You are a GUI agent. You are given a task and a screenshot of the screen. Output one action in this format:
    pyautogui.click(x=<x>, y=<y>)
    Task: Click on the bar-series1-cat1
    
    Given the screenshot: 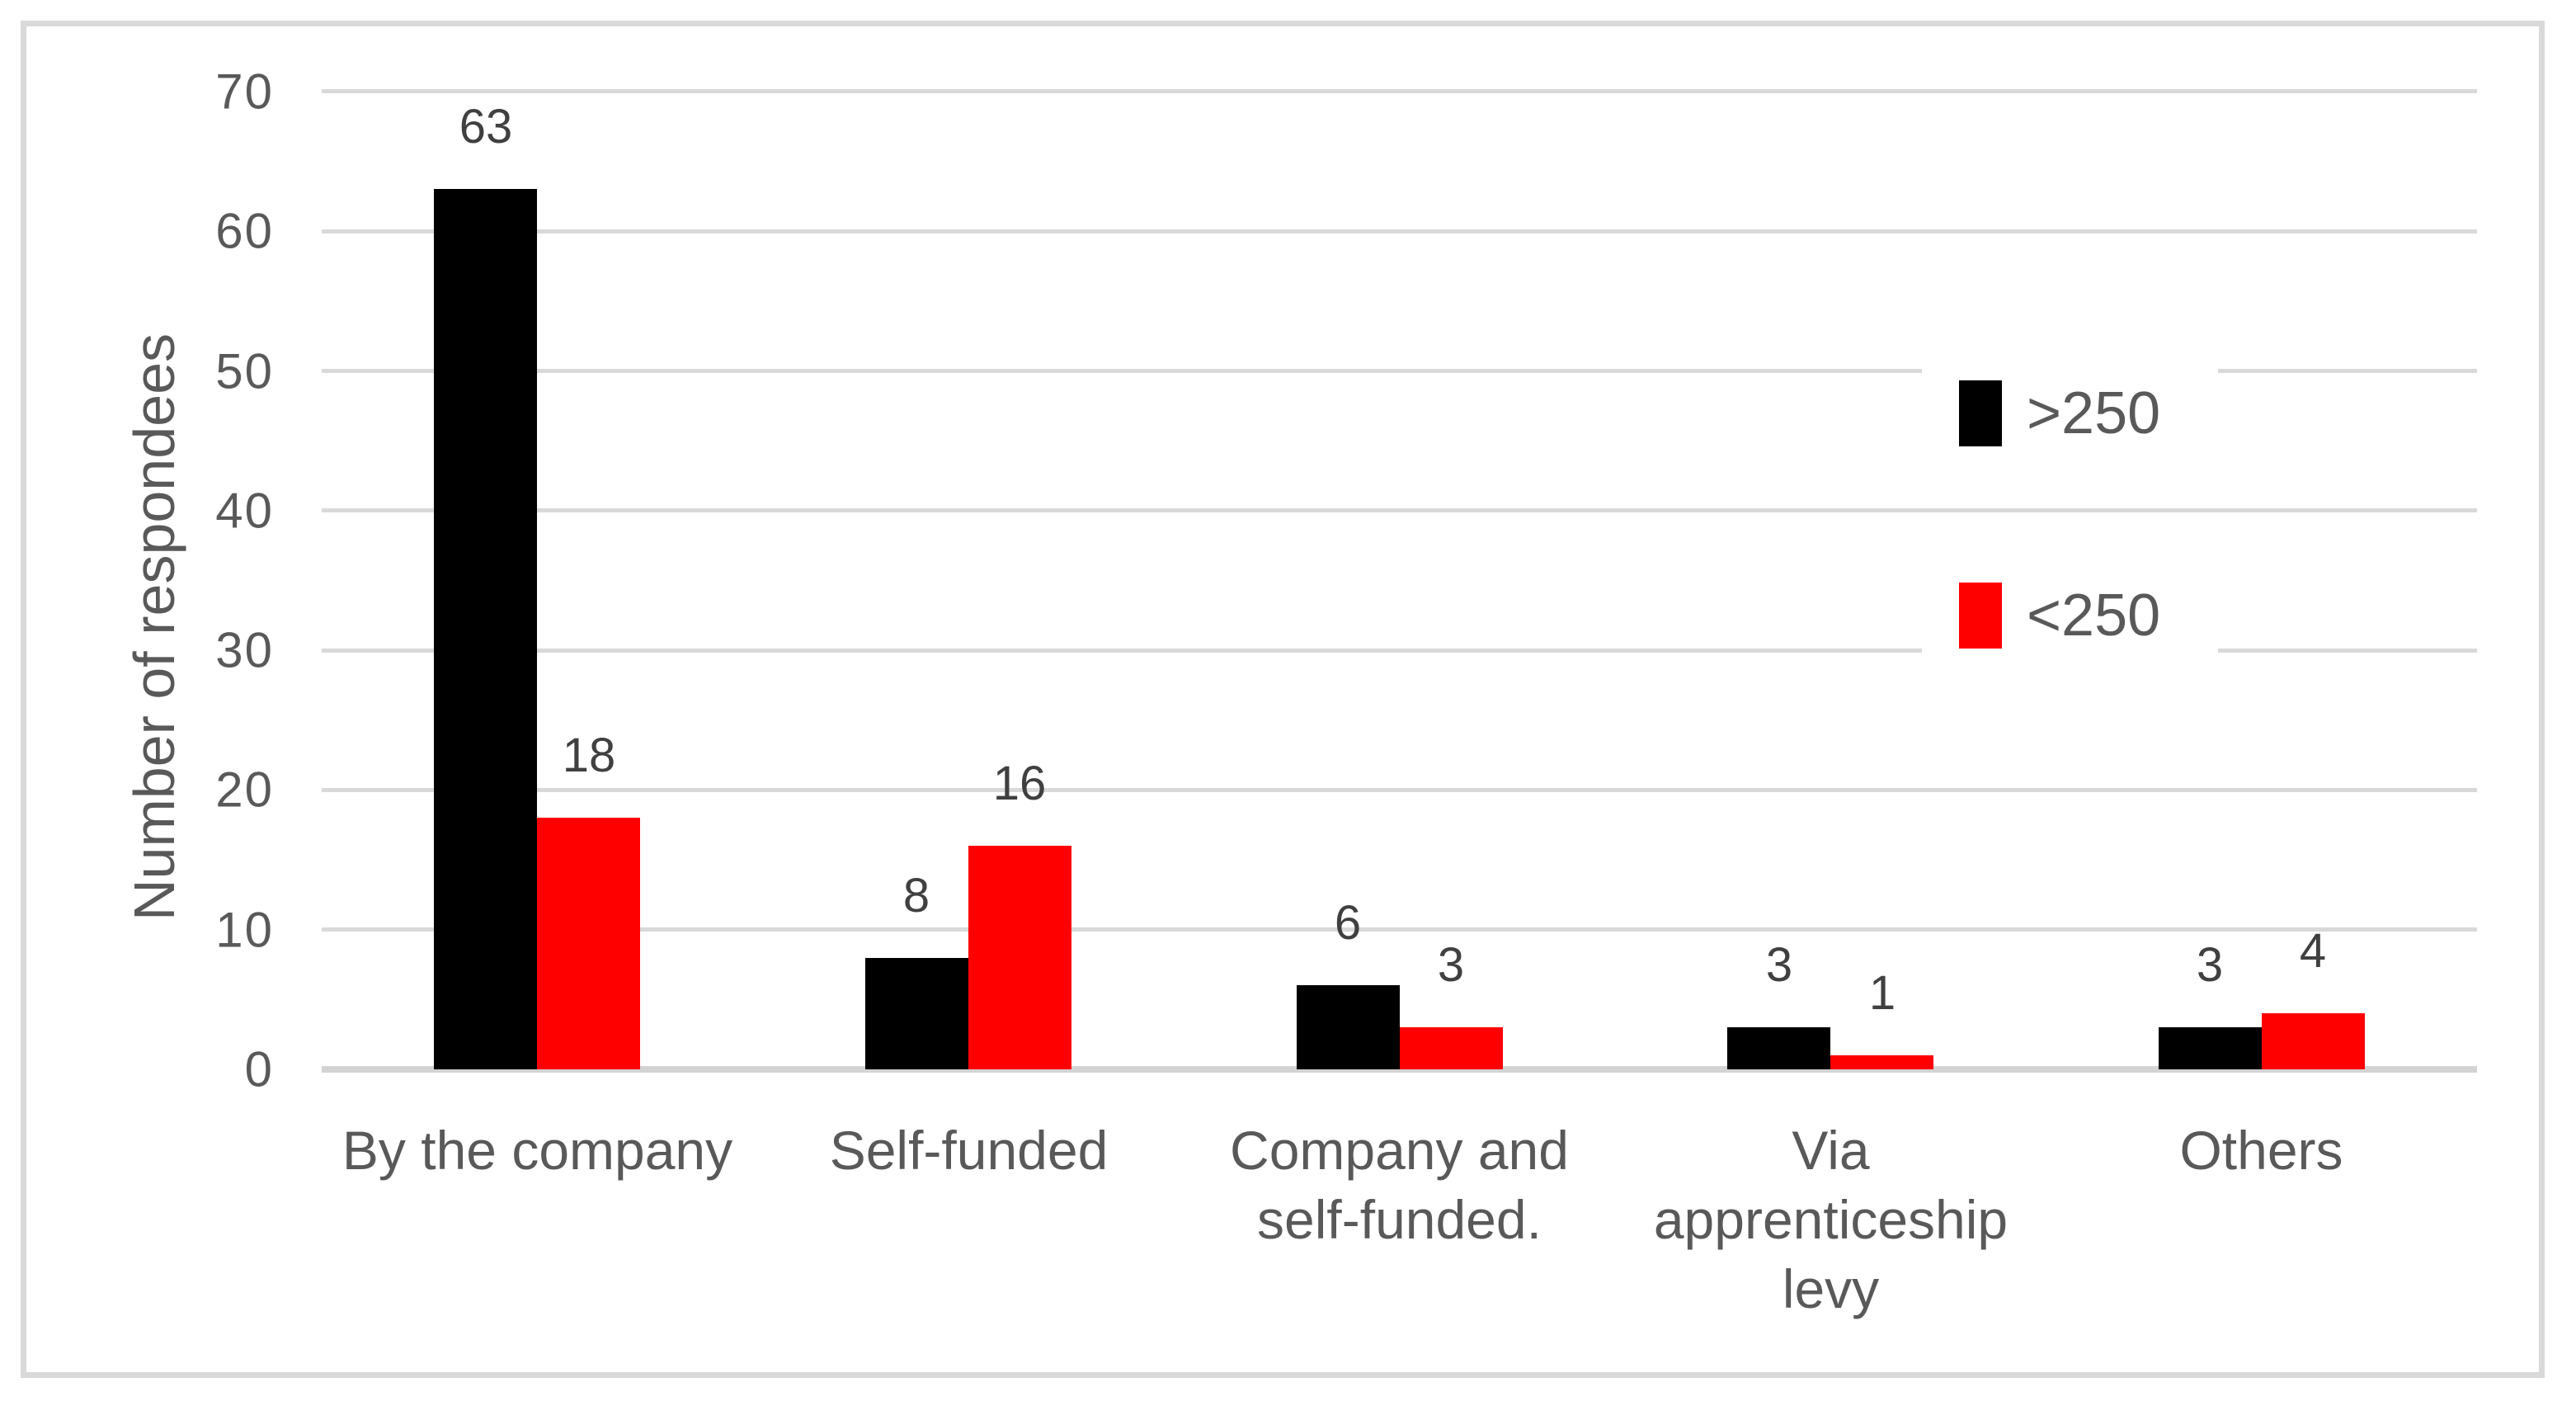 What is the action you would take?
    pyautogui.click(x=1020, y=957)
    